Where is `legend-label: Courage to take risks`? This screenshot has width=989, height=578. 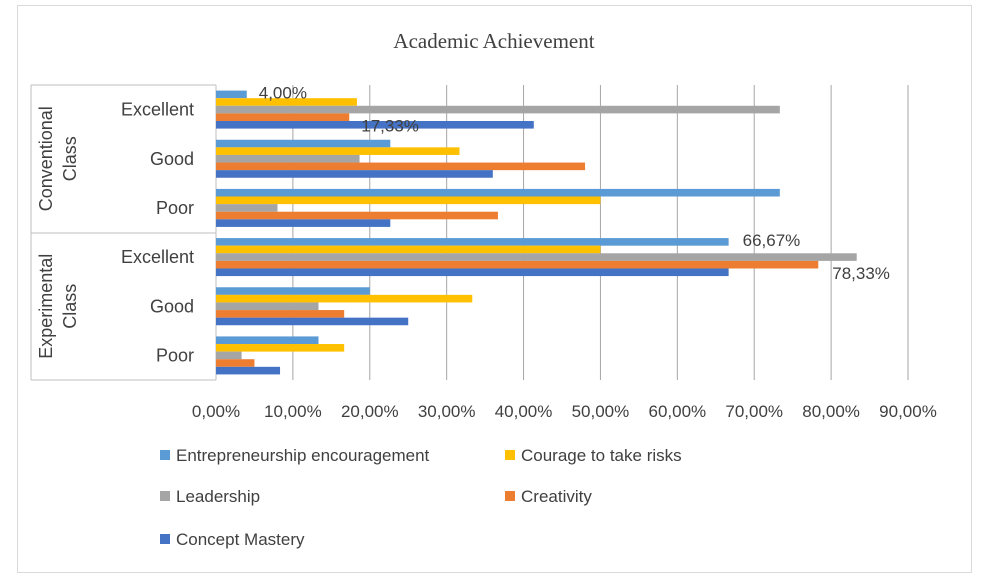 legend-label: Courage to take risks is located at coordinates (601, 455).